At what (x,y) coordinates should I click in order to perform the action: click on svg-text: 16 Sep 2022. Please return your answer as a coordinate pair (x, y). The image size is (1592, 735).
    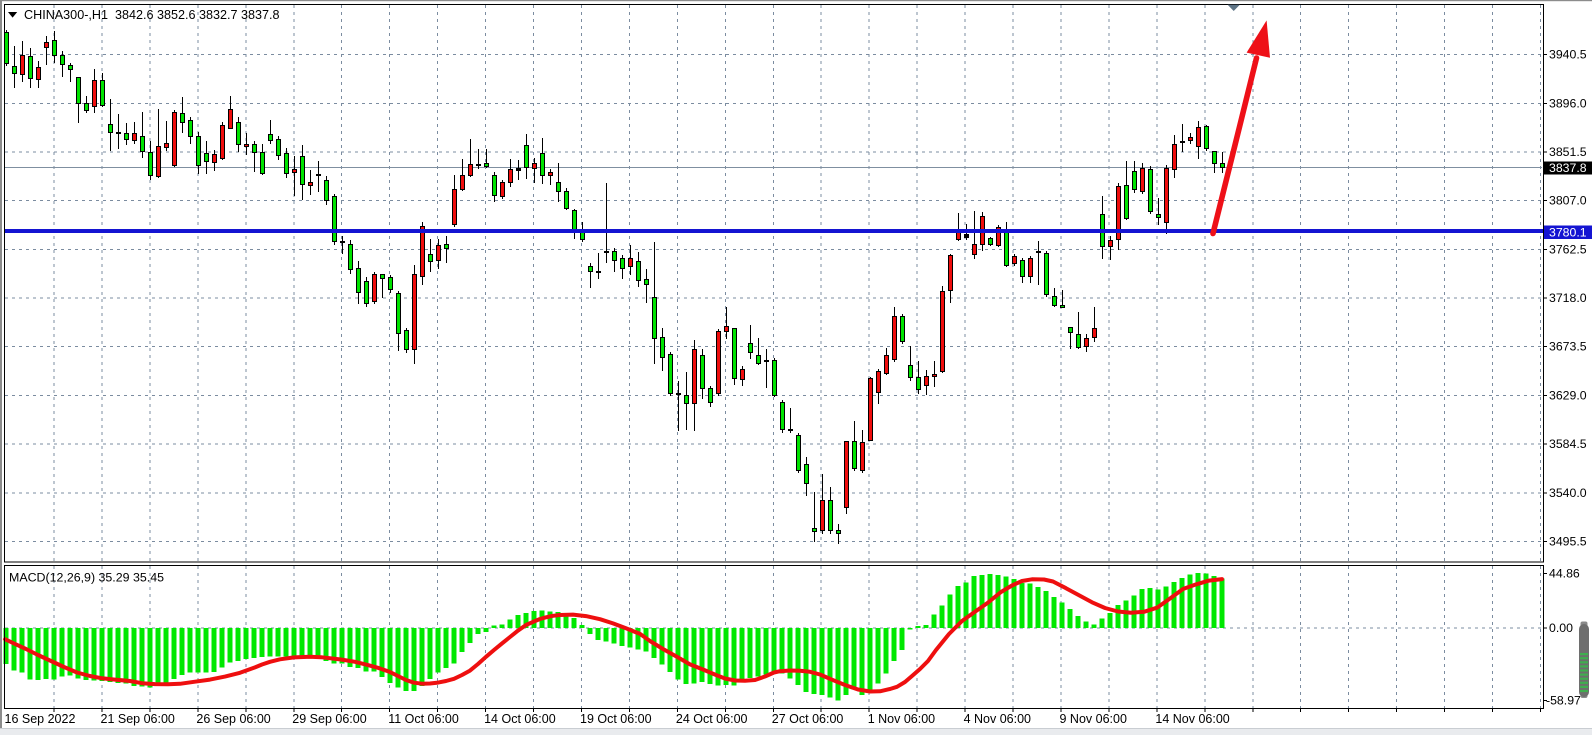
    Looking at the image, I should click on (40, 719).